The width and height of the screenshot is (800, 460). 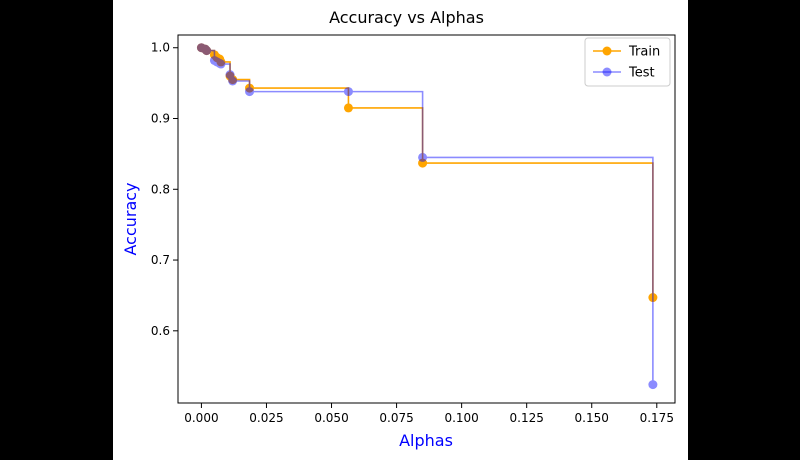 What do you see at coordinates (160, 119) in the screenshot?
I see `y-tick-label: 0.9` at bounding box center [160, 119].